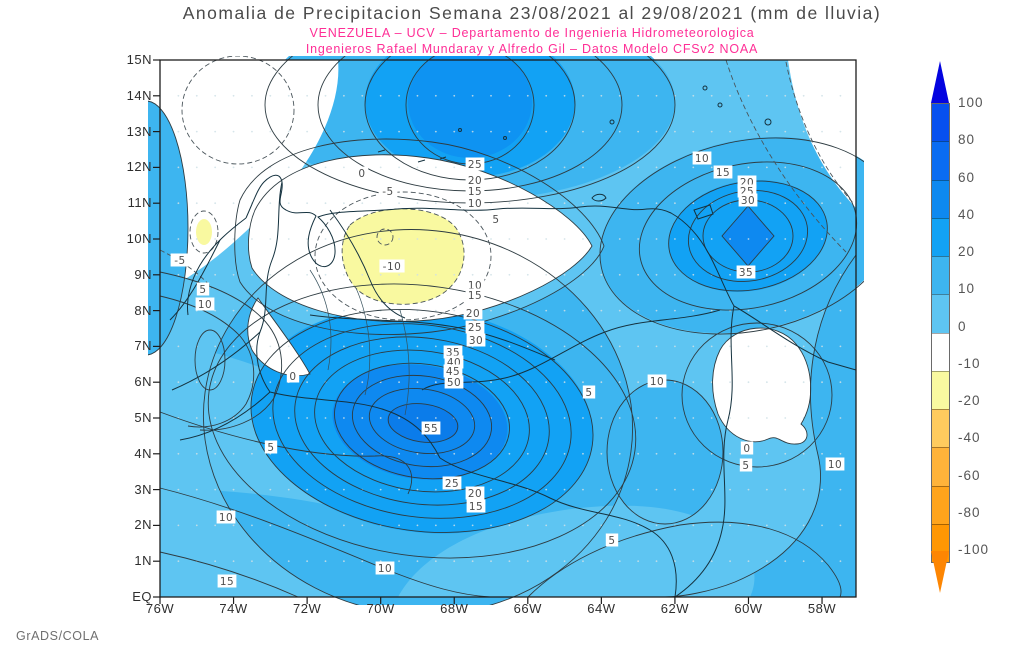 Image resolution: width=1024 pixels, height=655 pixels. What do you see at coordinates (143, 561) in the screenshot?
I see `y-tick-label: 1N` at bounding box center [143, 561].